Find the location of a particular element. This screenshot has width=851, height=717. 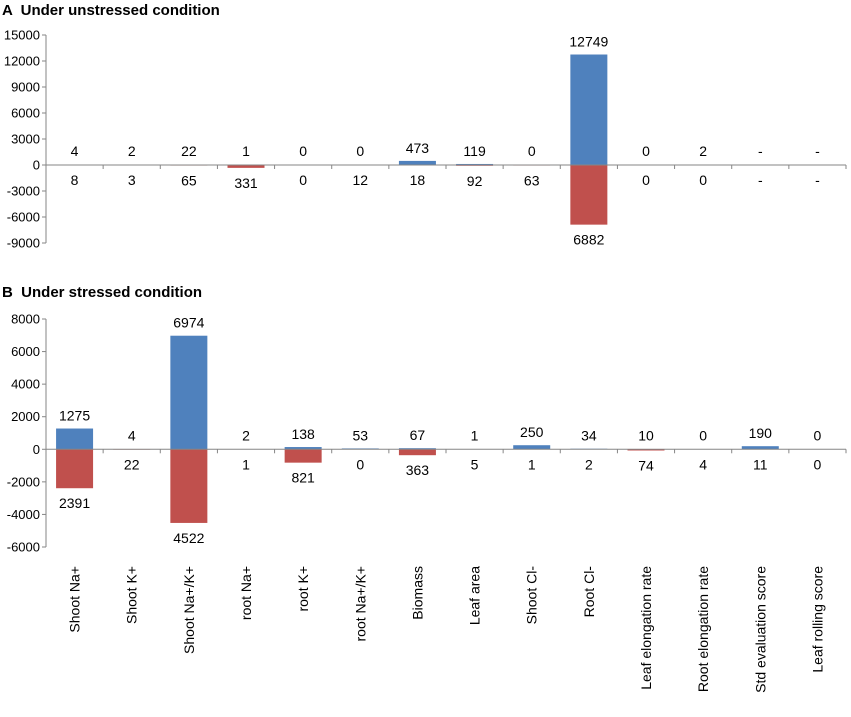

chart-b-label-top: 4 is located at coordinates (132, 435).